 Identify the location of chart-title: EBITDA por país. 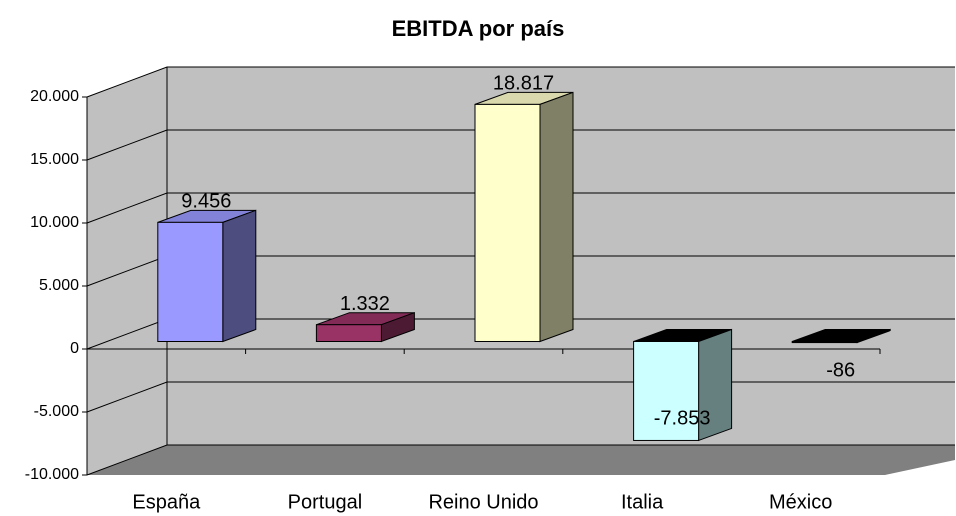
(478, 28).